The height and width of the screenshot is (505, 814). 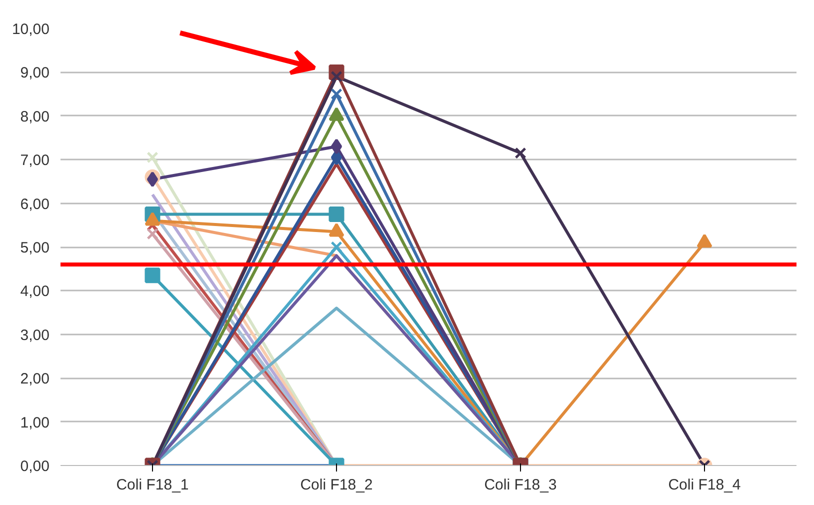 I want to click on x-tick-label: Coli F18_4, so click(x=704, y=485).